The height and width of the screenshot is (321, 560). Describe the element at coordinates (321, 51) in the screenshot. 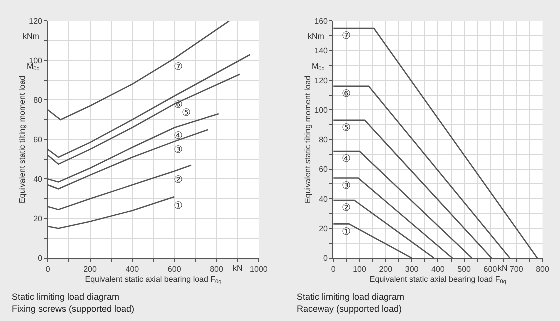

I see `y-tick-label: 140` at that location.